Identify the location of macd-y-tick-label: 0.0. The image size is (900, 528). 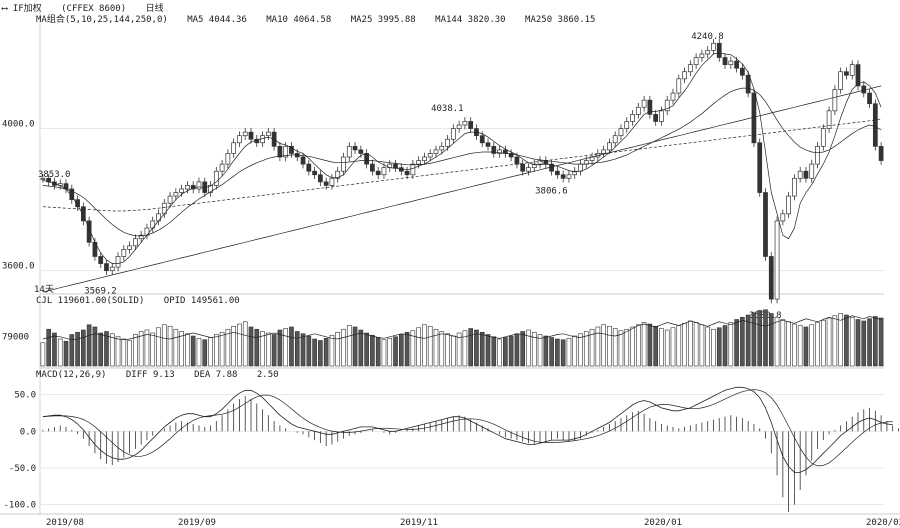
(28, 432).